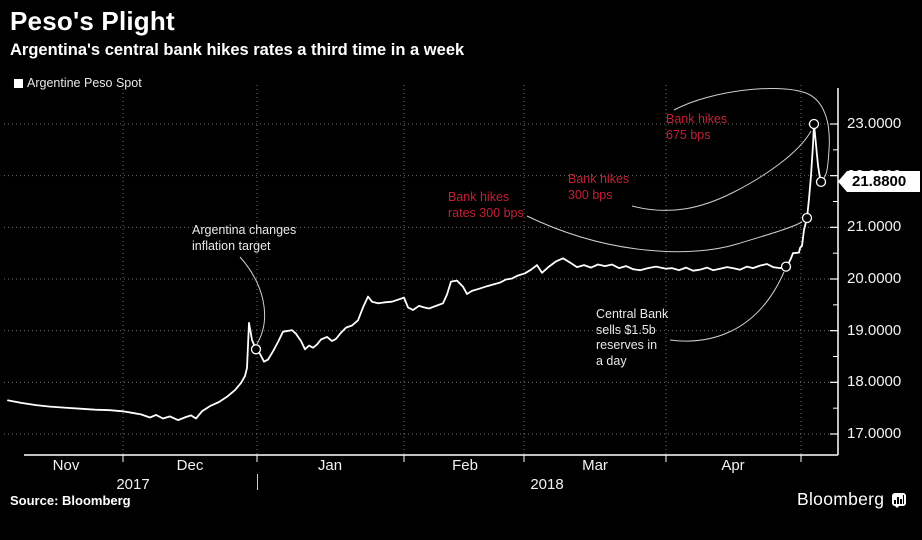  Describe the element at coordinates (70, 500) in the screenshot. I see `source-label: Source: Bloomberg` at that location.